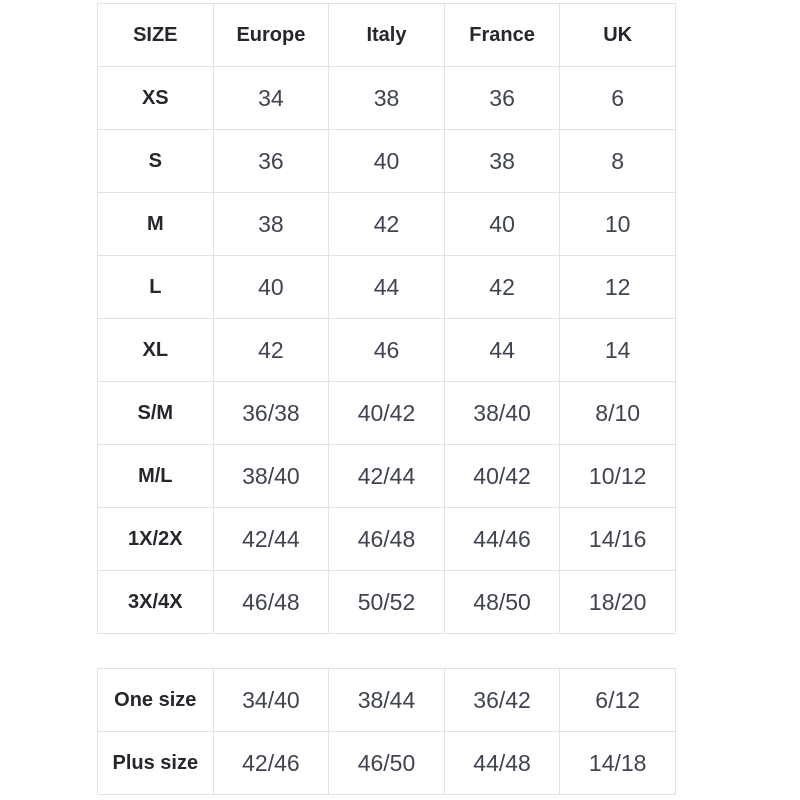 This screenshot has width=800, height=800. I want to click on table-row: M 38 42 40 10, so click(386, 224).